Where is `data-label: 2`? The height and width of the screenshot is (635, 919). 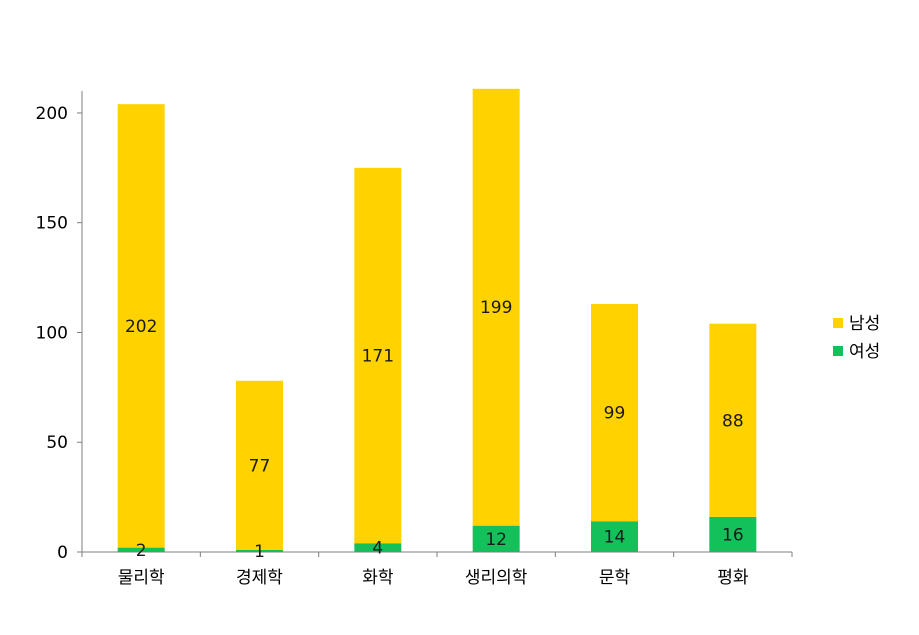
data-label: 2 is located at coordinates (141, 551).